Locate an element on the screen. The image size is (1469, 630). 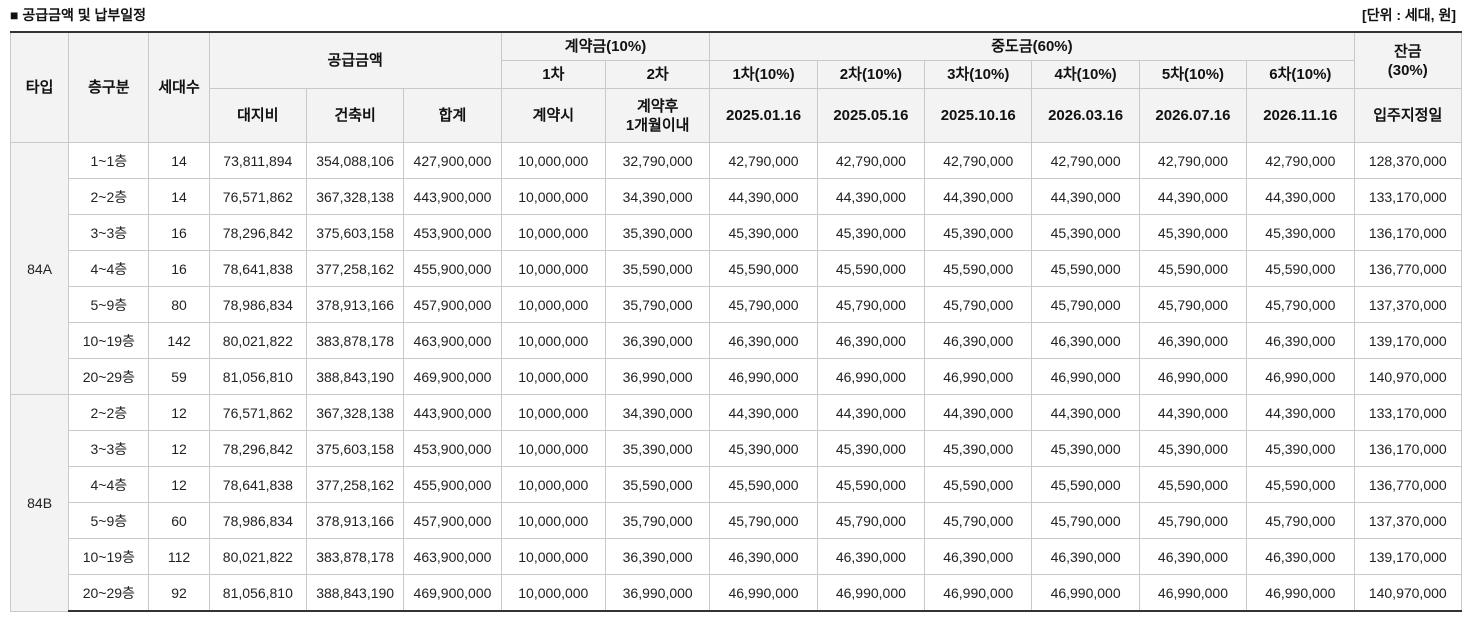
header-interim-date-6: 2026.11.16 is located at coordinates (1300, 115).